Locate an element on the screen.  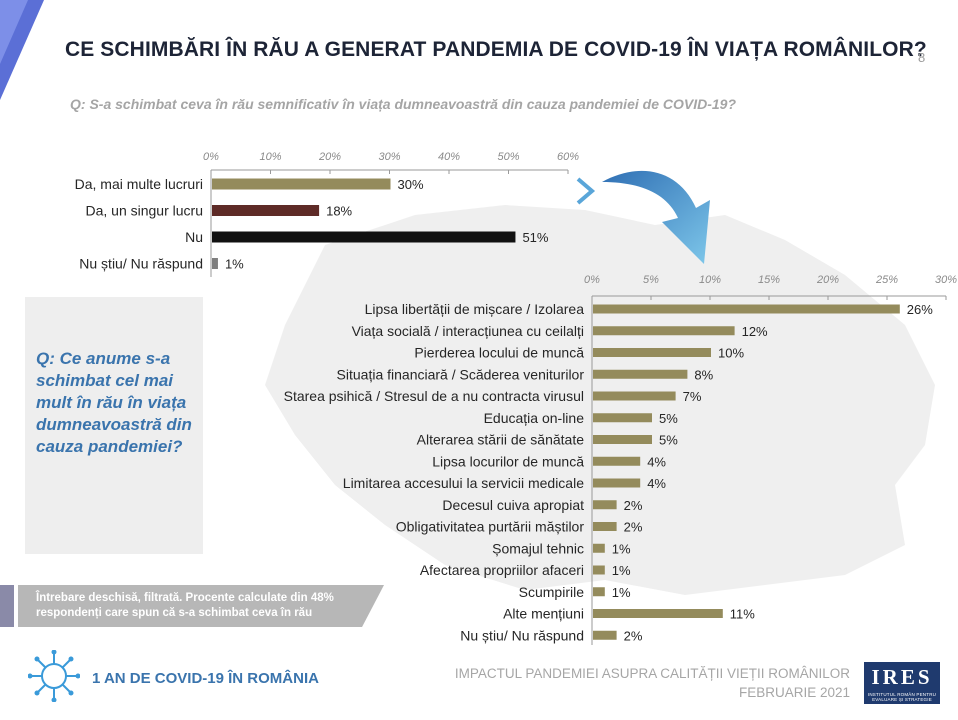
data-label: 11% is located at coordinates (742, 614).